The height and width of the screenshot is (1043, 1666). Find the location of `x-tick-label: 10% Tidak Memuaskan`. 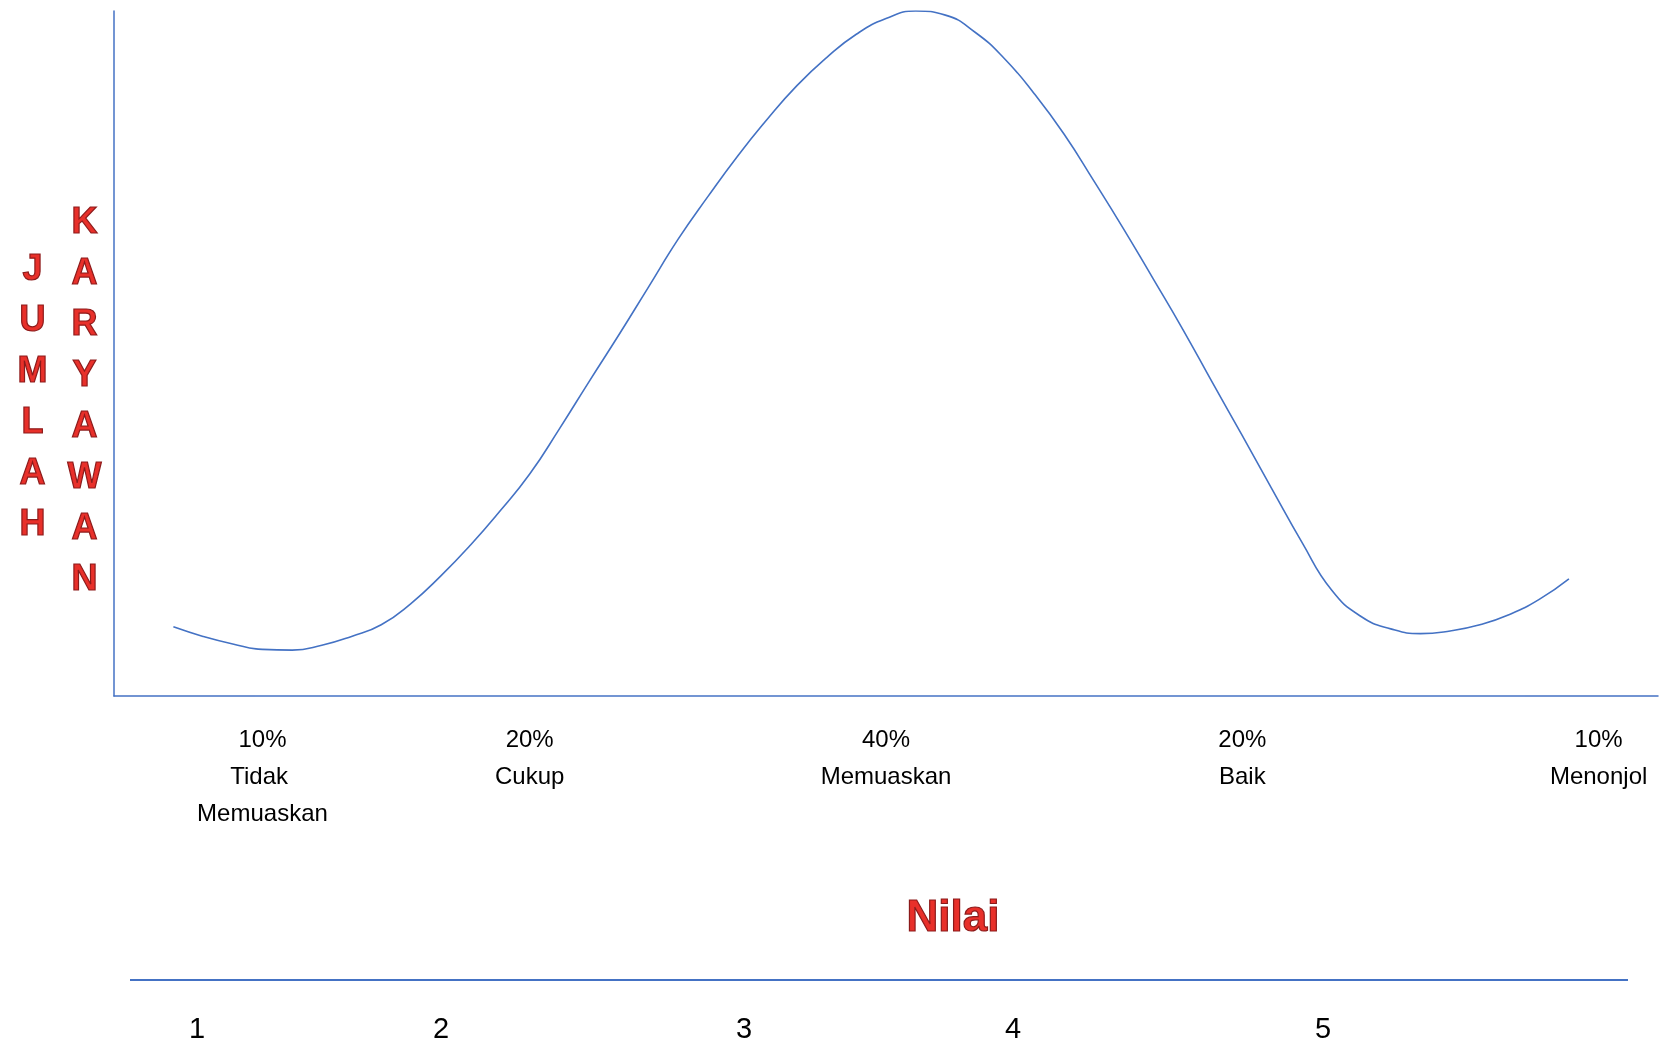

x-tick-label: 10% Tidak Memuaskan is located at coordinates (262, 775).